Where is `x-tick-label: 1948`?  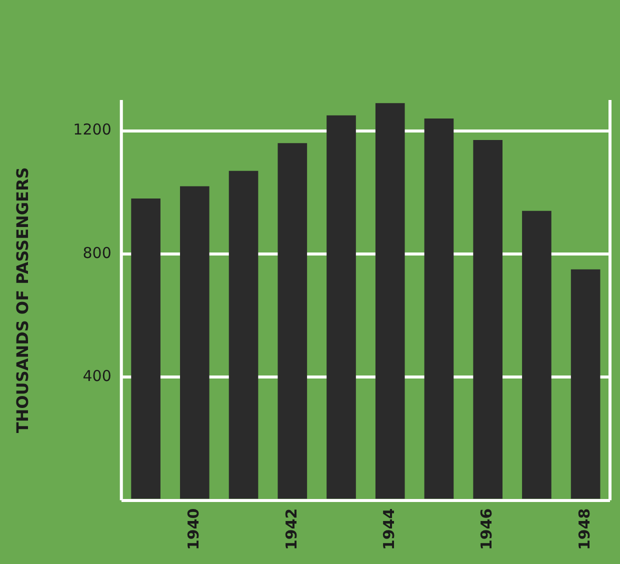 x-tick-label: 1948 is located at coordinates (584, 529).